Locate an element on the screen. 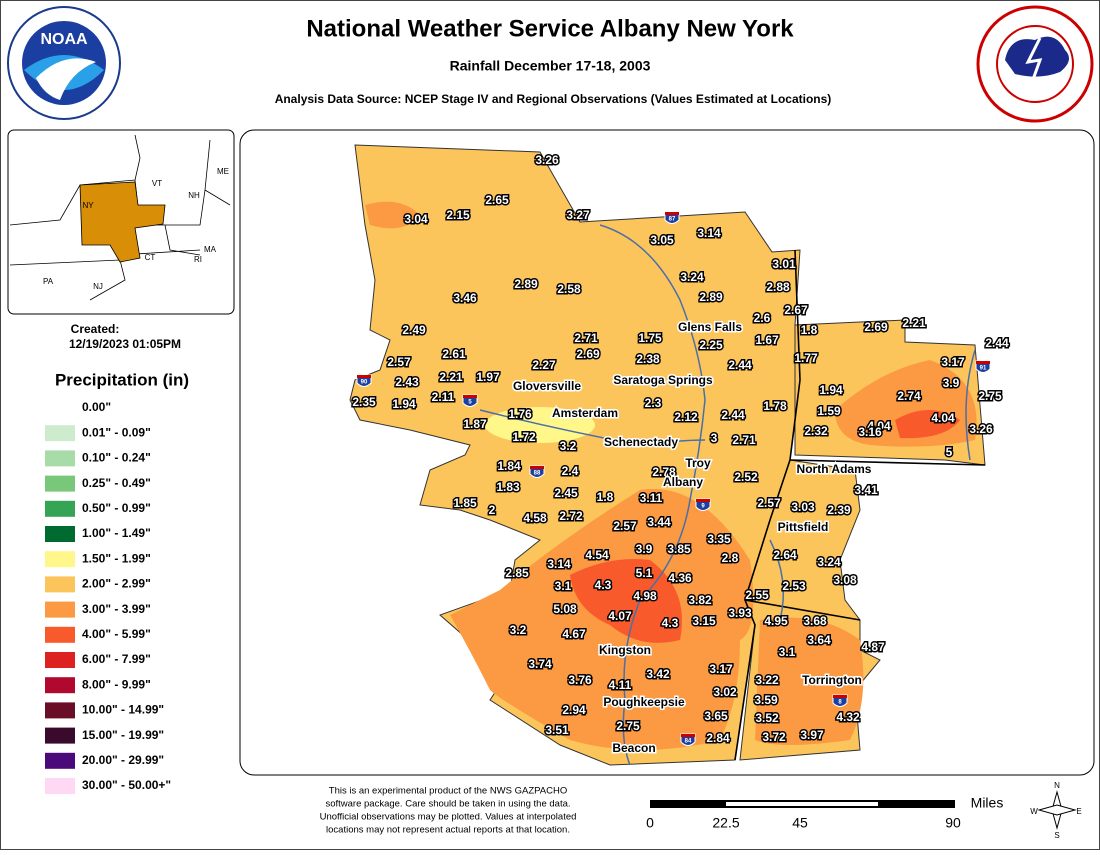 This screenshot has height=855, width=1100. legend-label: 0.10" - 0.24" is located at coordinates (116, 458).